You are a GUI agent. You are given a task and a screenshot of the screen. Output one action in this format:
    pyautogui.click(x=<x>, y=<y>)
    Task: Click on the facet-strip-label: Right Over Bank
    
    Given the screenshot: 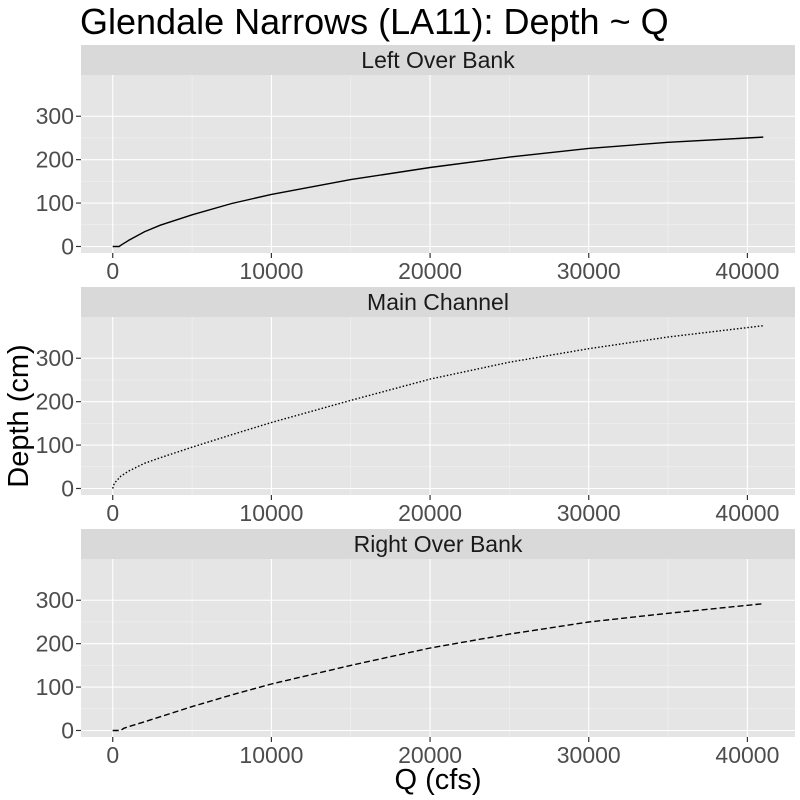 What is the action you would take?
    pyautogui.click(x=438, y=544)
    